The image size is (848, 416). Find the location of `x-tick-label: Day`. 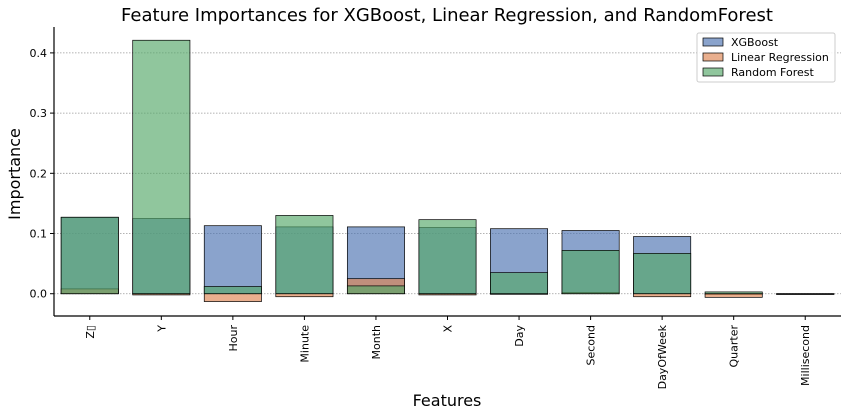

x-tick-label: Day is located at coordinates (519, 336).